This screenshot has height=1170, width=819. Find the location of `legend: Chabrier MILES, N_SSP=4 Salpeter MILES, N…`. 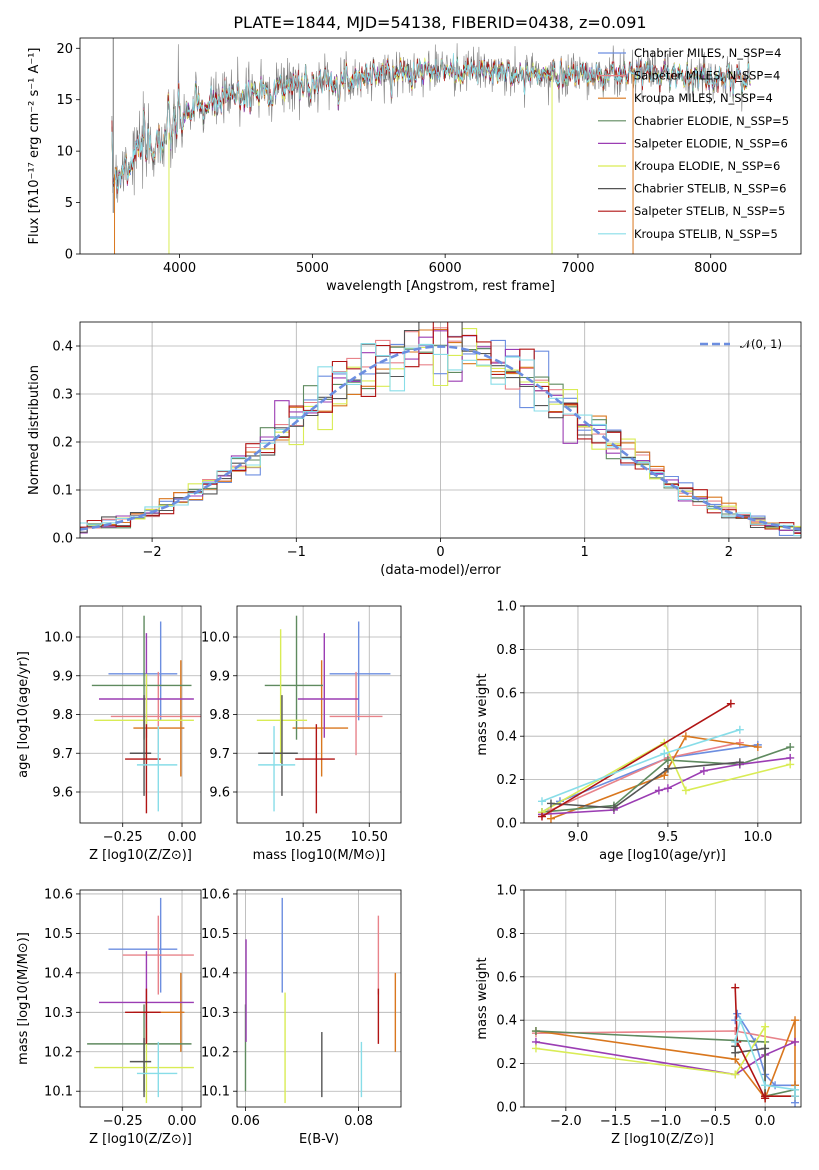

legend: Chabrier MILES, N_SSP=4 Salpeter MILES, N… is located at coordinates (693, 143).